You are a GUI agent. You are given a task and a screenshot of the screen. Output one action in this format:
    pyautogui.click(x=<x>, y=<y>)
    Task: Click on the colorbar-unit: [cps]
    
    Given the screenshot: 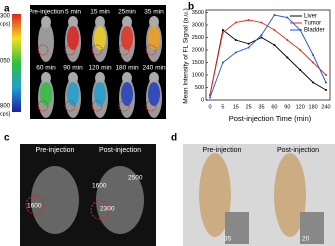 What is the action you would take?
    pyautogui.click(x=5, y=24)
    